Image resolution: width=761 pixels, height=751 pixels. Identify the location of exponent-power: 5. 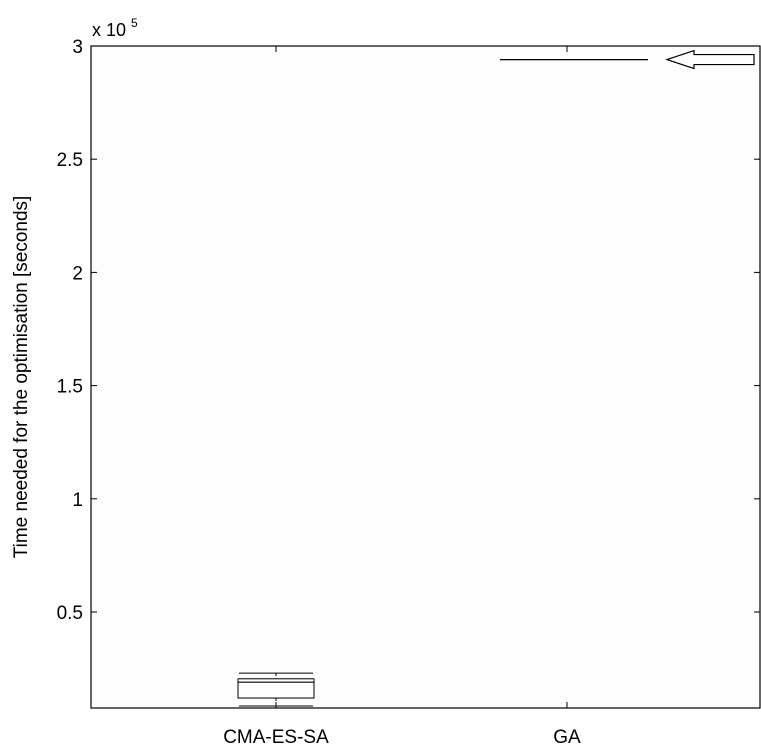
(134, 23).